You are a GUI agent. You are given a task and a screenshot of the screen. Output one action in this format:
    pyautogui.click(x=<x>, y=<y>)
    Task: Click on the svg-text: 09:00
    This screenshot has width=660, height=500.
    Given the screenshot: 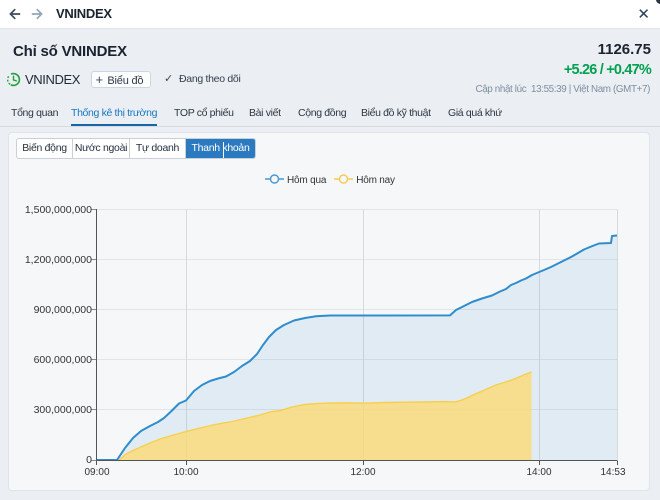 What is the action you would take?
    pyautogui.click(x=96, y=472)
    